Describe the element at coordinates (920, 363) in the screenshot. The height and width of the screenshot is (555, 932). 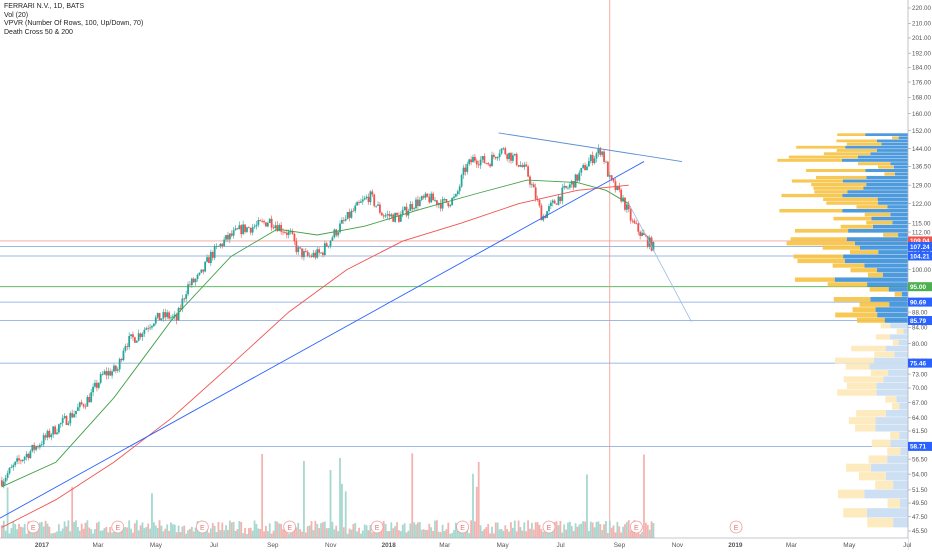
I see `price-label-tag` at that location.